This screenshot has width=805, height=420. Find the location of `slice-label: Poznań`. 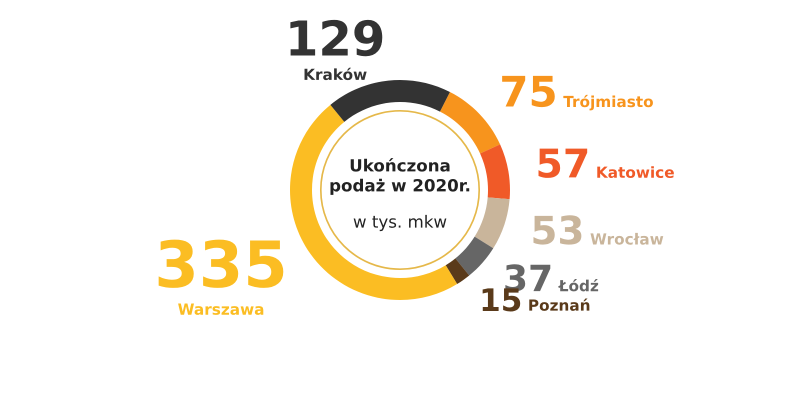

slice-label: Poznań is located at coordinates (559, 304).